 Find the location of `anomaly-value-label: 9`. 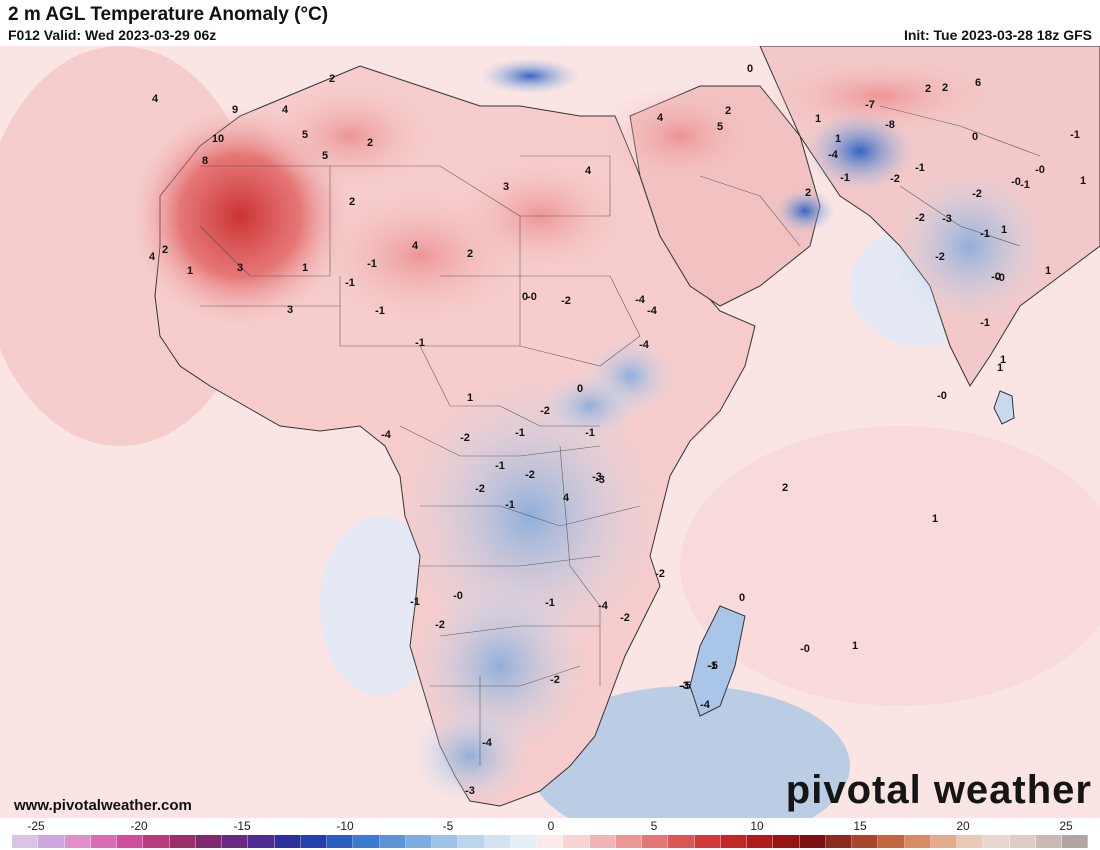

anomaly-value-label: 9 is located at coordinates (235, 110).